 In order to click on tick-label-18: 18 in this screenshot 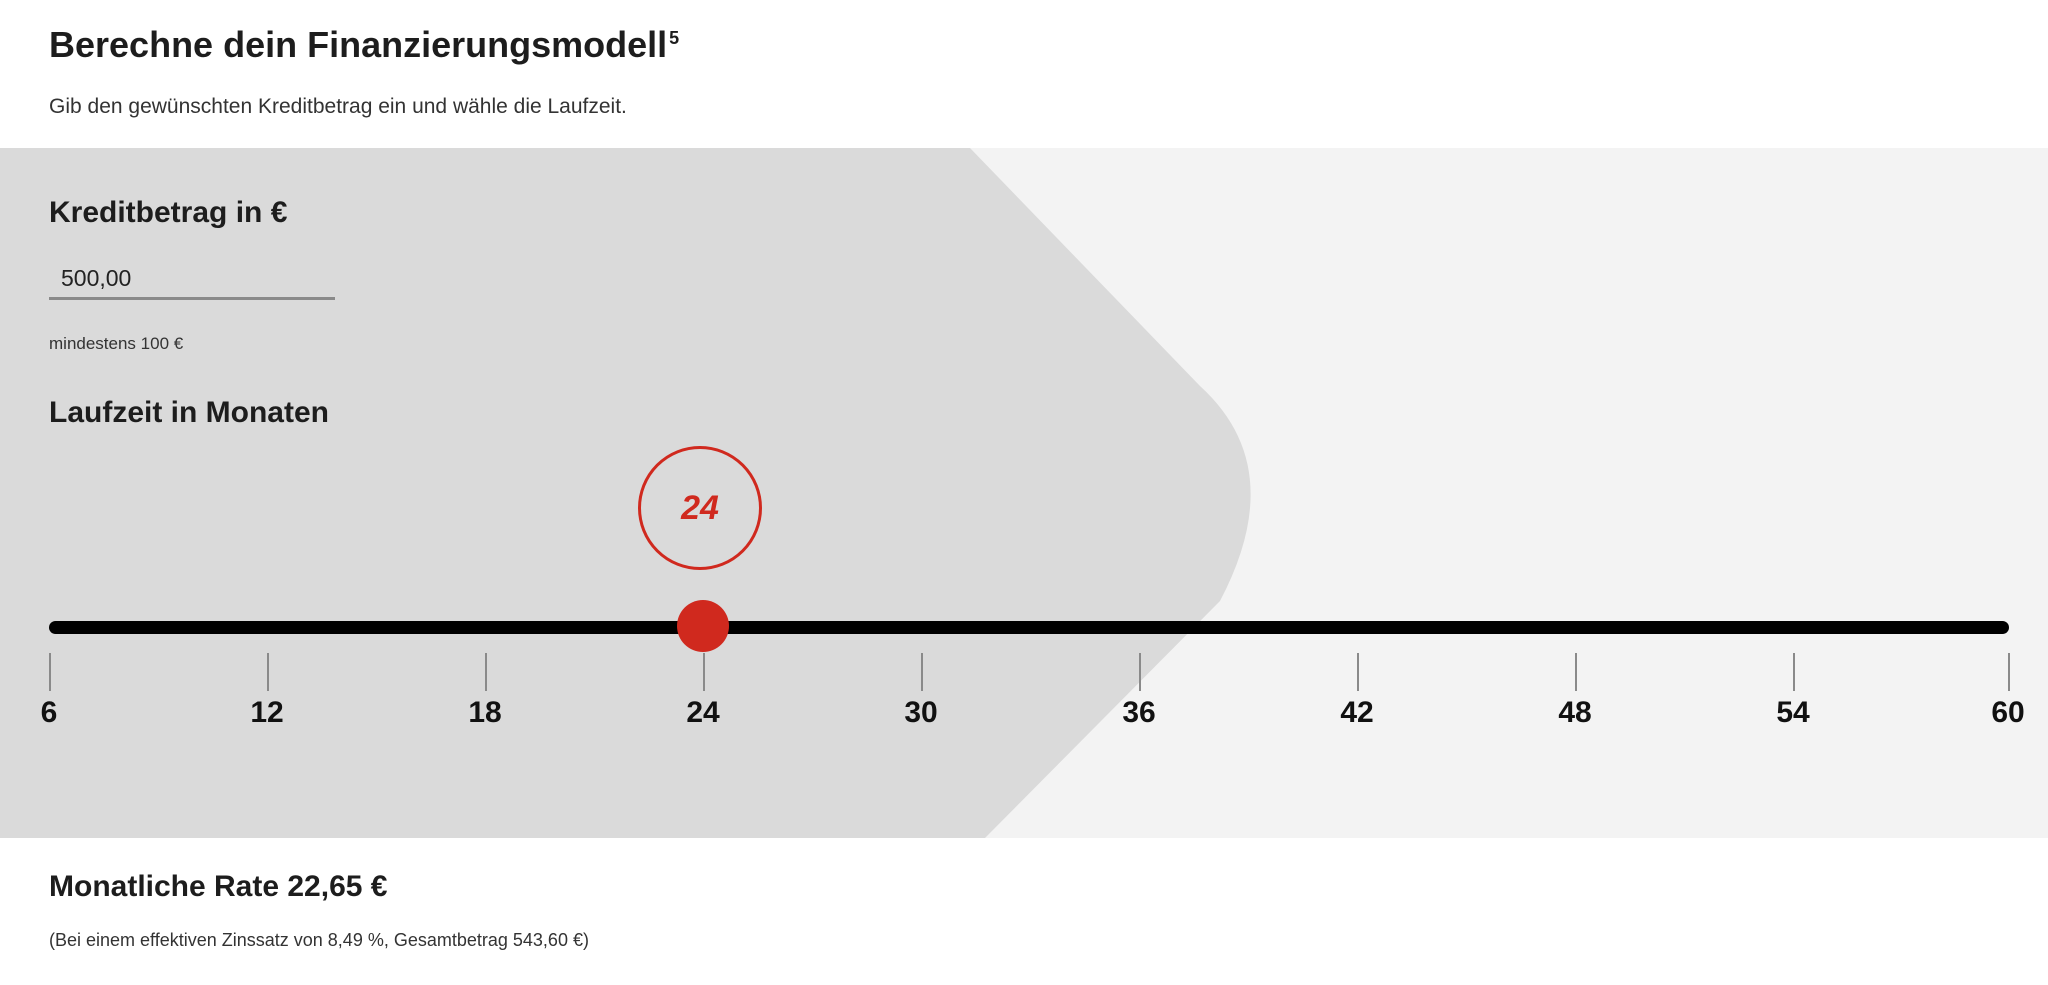, I will do `click(485, 712)`.